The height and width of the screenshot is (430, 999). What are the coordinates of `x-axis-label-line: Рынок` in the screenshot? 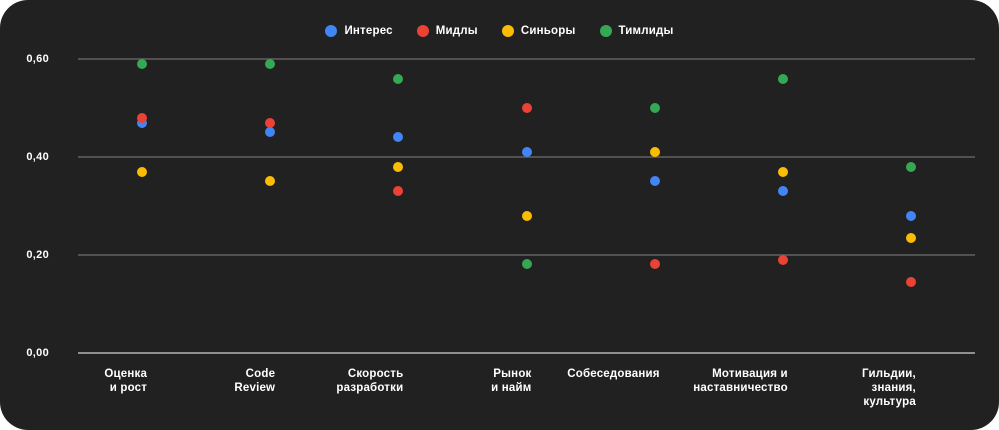 It's located at (512, 374).